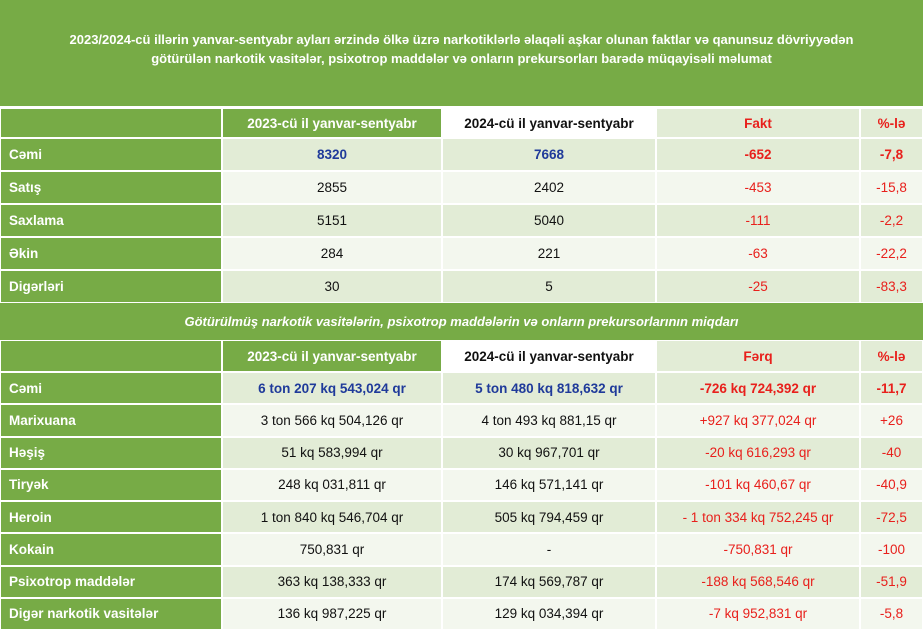 The width and height of the screenshot is (923, 630). Describe the element at coordinates (891, 581) in the screenshot. I see `data-cell: -51,9` at that location.